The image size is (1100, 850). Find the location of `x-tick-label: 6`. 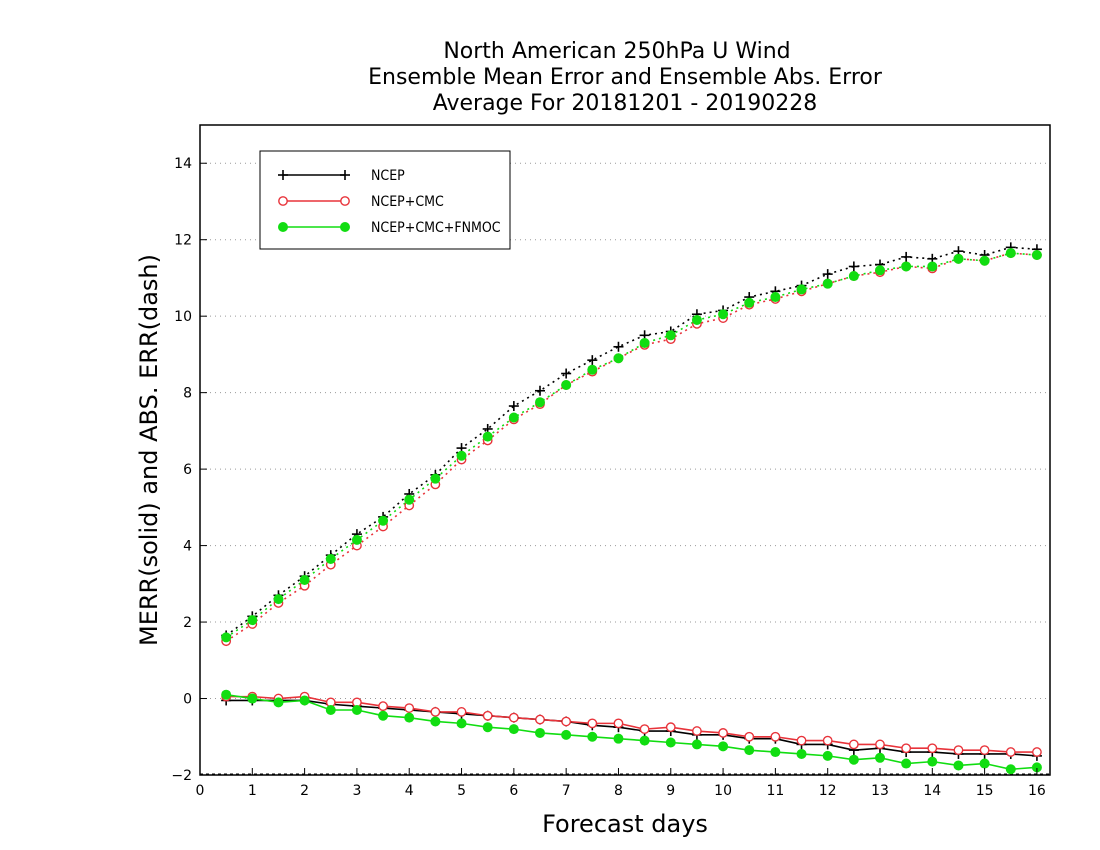

x-tick-label: 6 is located at coordinates (513, 791).